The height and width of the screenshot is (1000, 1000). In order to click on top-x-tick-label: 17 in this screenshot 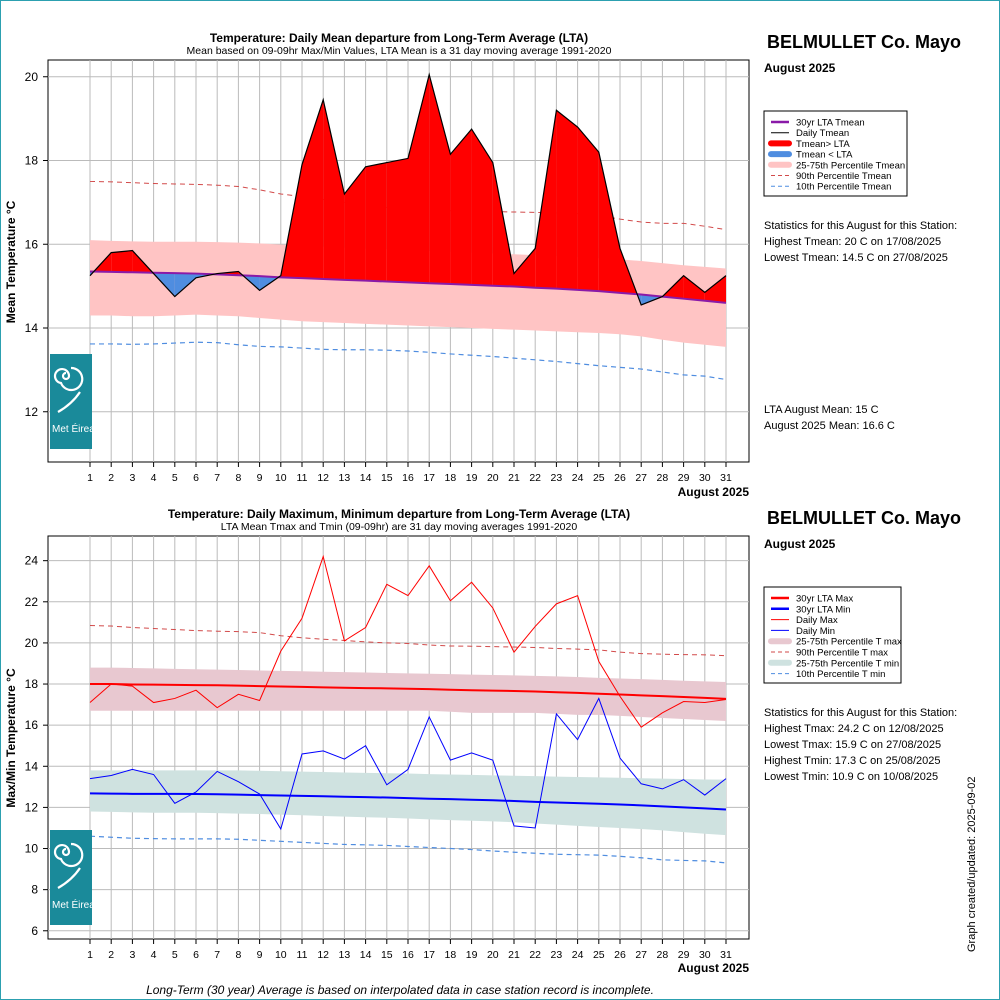, I will do `click(429, 478)`.